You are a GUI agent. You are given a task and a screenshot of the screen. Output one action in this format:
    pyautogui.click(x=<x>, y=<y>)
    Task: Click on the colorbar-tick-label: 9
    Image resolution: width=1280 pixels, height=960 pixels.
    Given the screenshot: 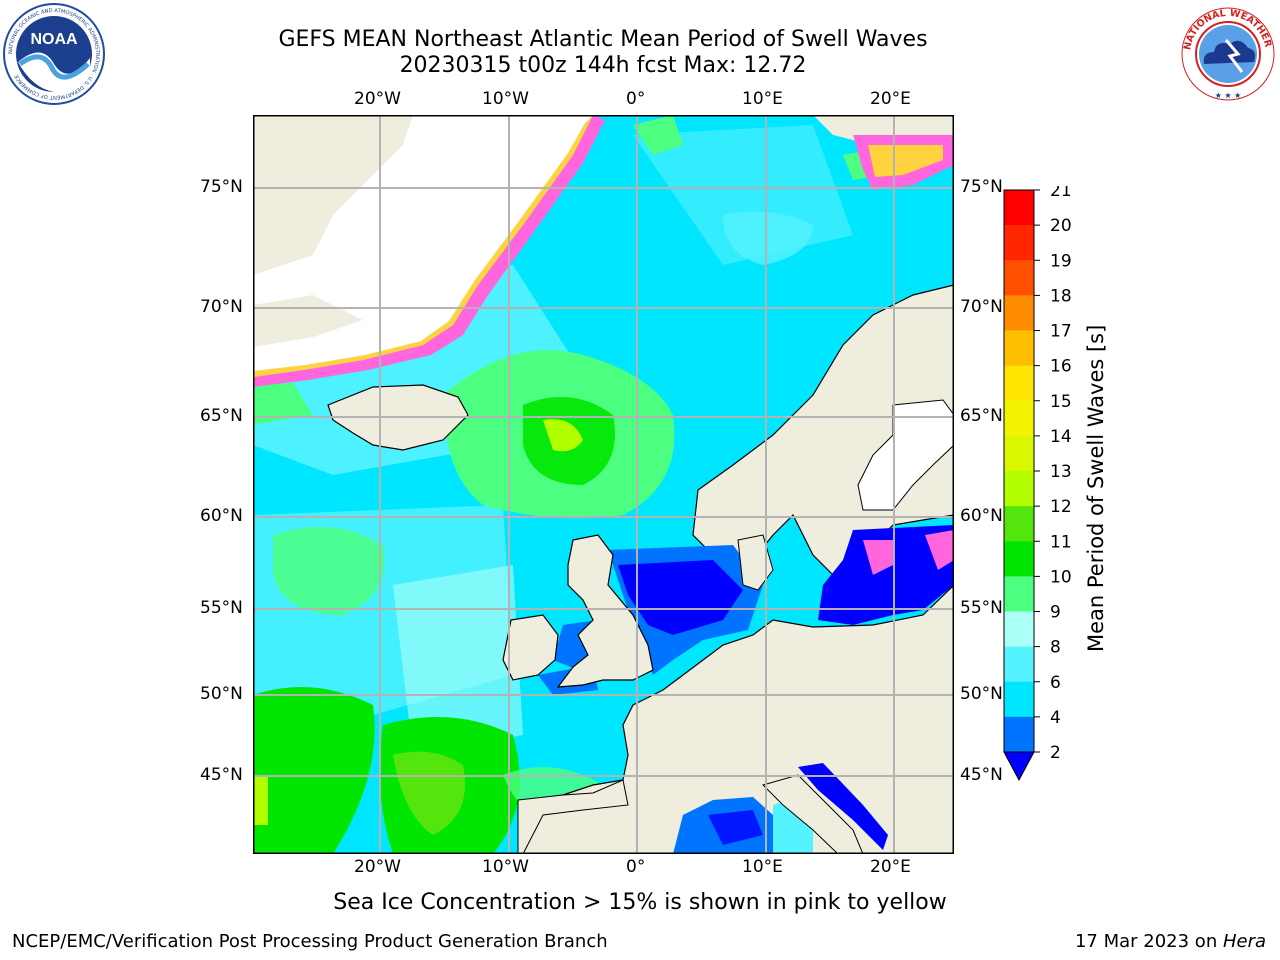 What is the action you would take?
    pyautogui.click(x=1055, y=613)
    